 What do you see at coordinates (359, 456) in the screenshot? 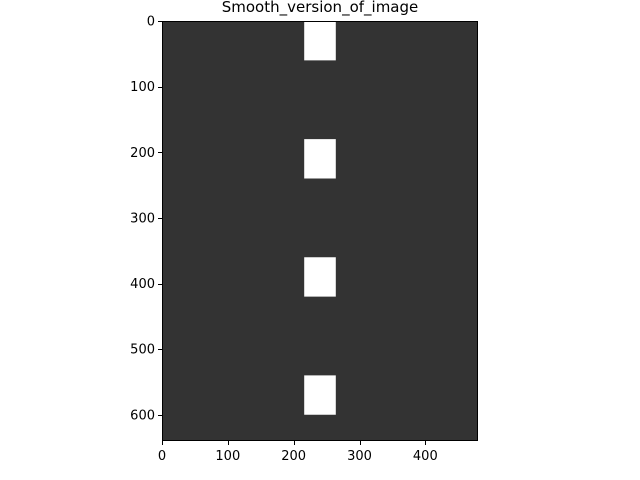
I see `x-tick-label: 300` at bounding box center [359, 456].